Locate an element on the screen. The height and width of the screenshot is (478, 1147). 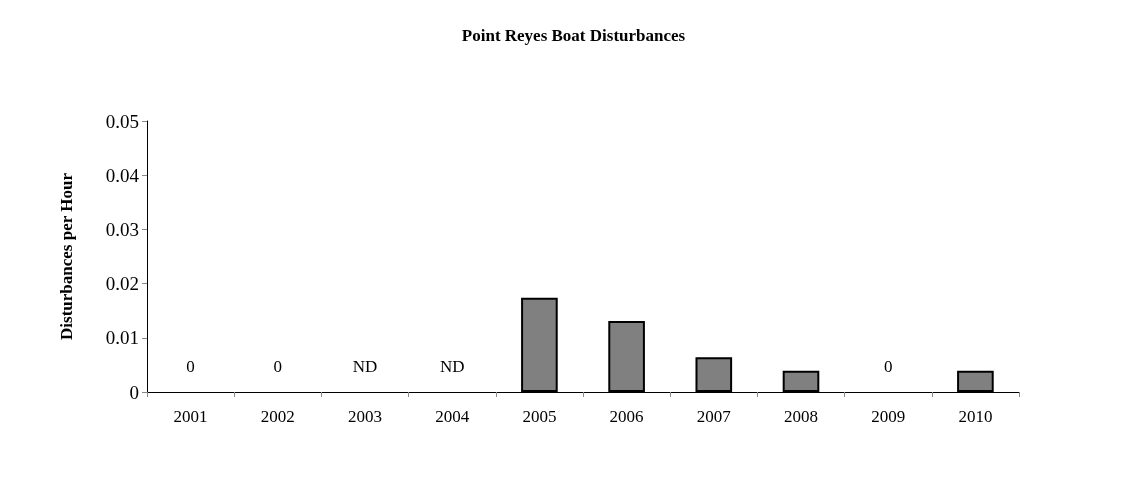
x-tick-label: 2003 is located at coordinates (365, 416).